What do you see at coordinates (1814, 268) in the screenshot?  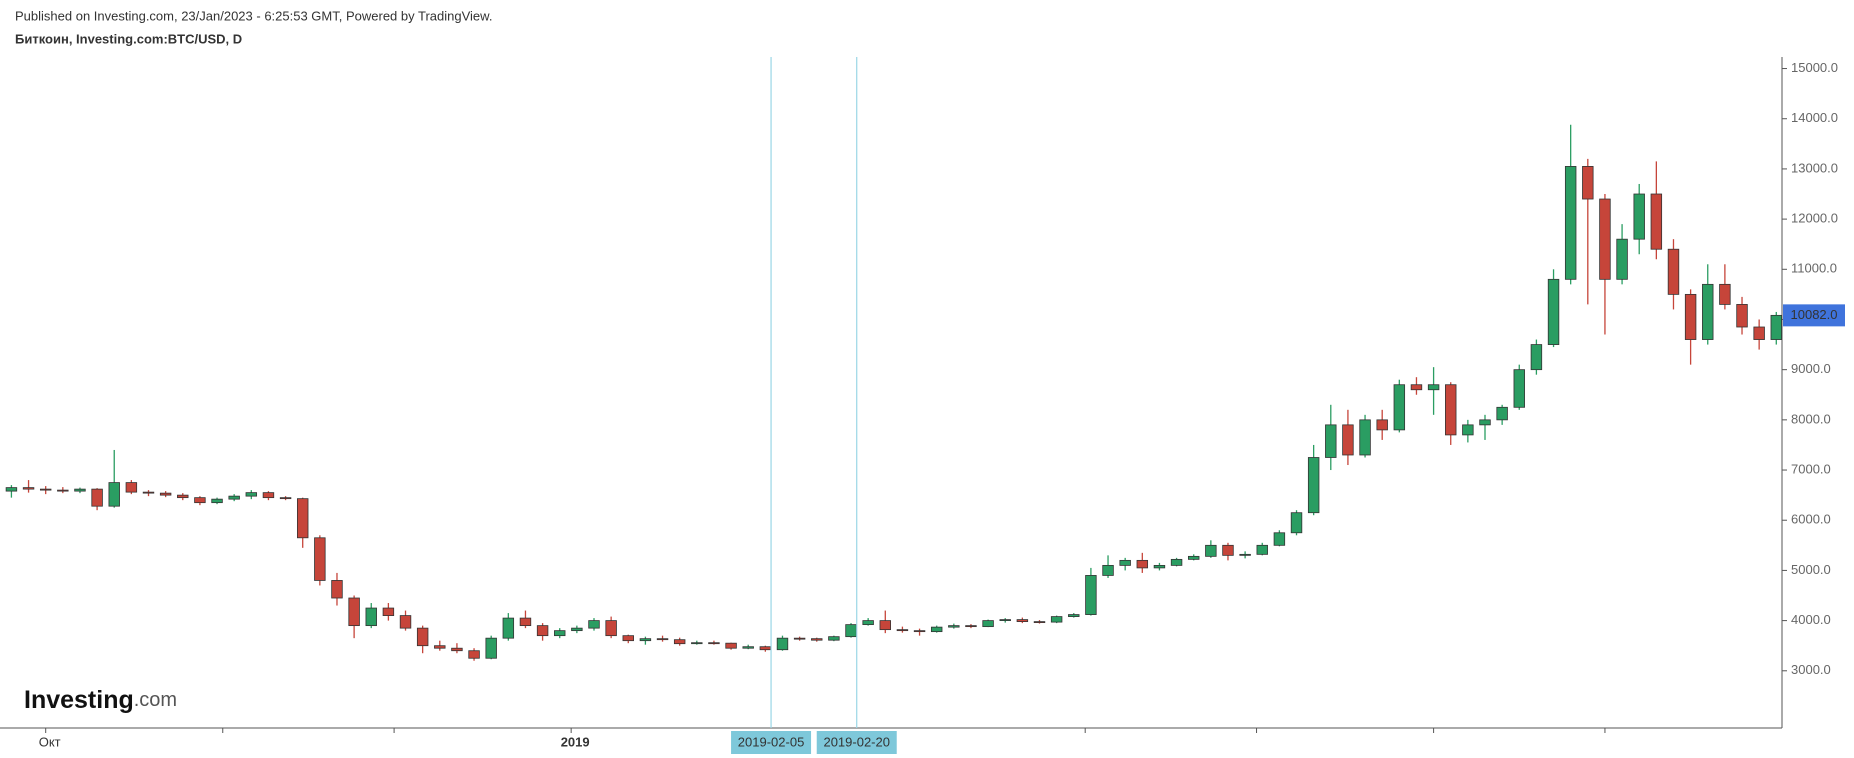 I see `y-tick-label: 11000.0` at bounding box center [1814, 268].